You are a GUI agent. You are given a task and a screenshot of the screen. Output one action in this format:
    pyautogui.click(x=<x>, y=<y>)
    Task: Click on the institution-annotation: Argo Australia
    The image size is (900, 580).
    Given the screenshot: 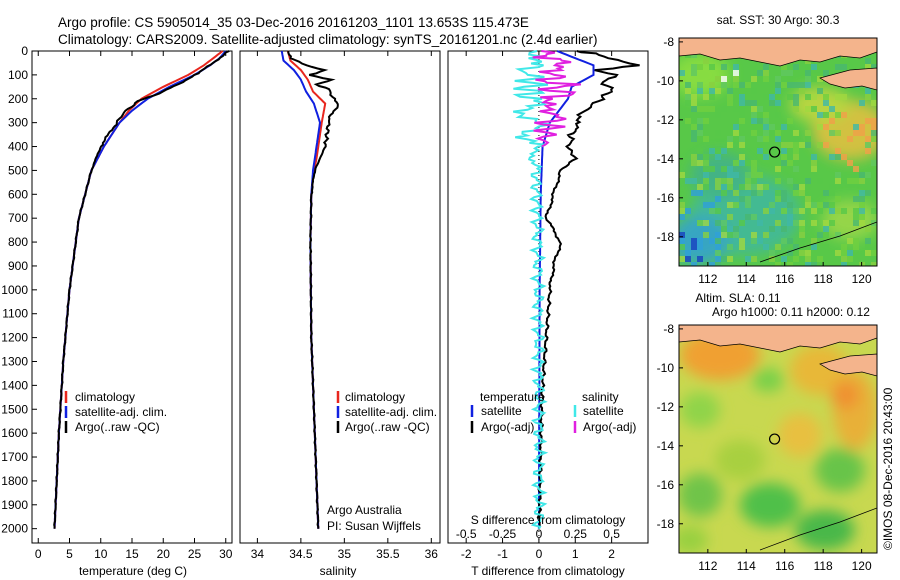 What is the action you would take?
    pyautogui.click(x=364, y=510)
    